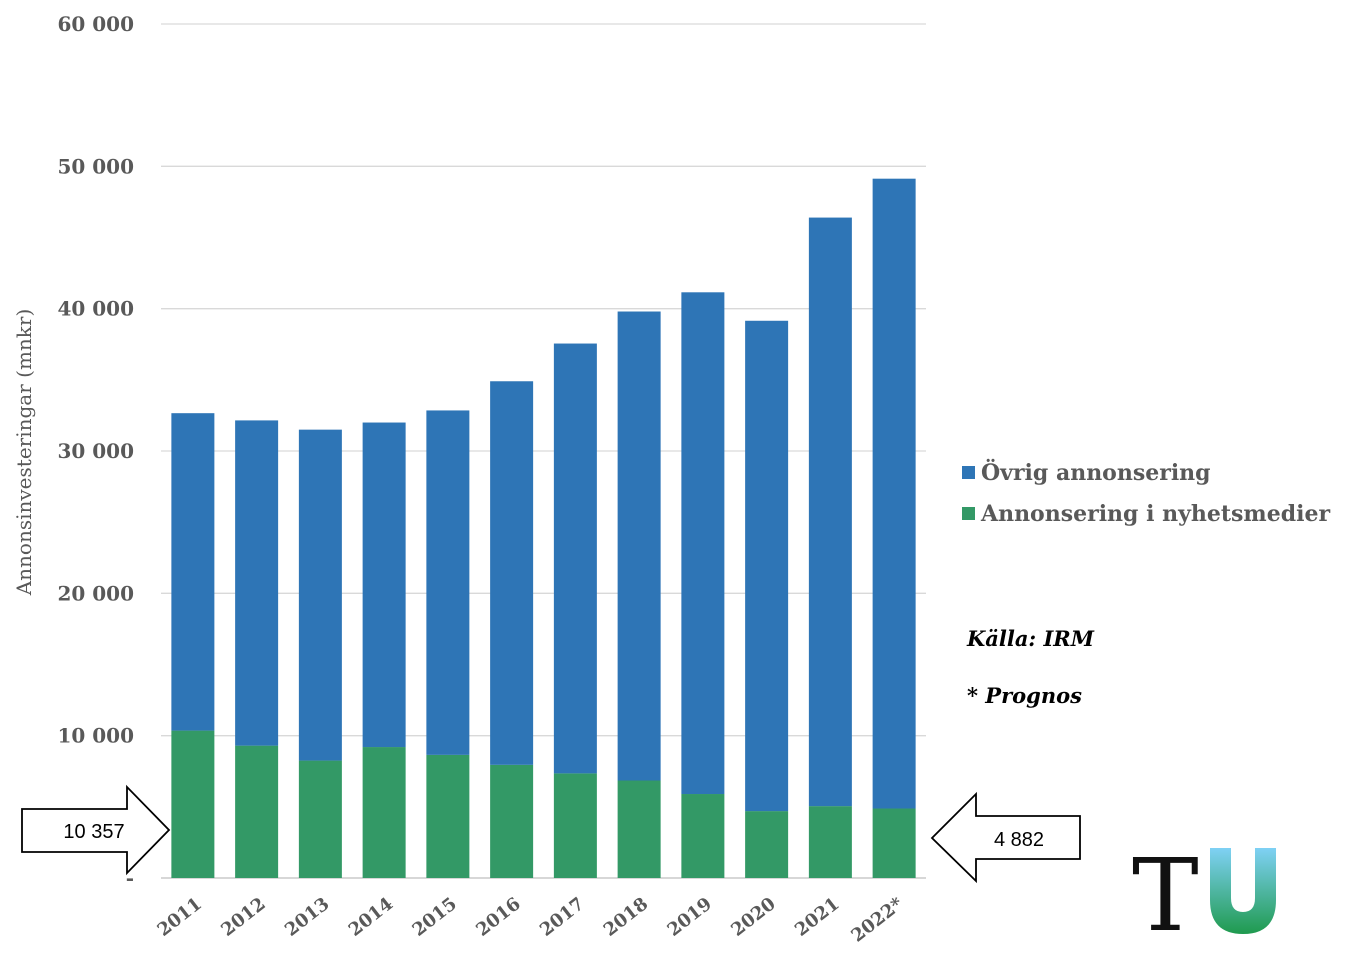 This screenshot has width=1345, height=956. I want to click on bar-ovrig-2012, so click(257, 583).